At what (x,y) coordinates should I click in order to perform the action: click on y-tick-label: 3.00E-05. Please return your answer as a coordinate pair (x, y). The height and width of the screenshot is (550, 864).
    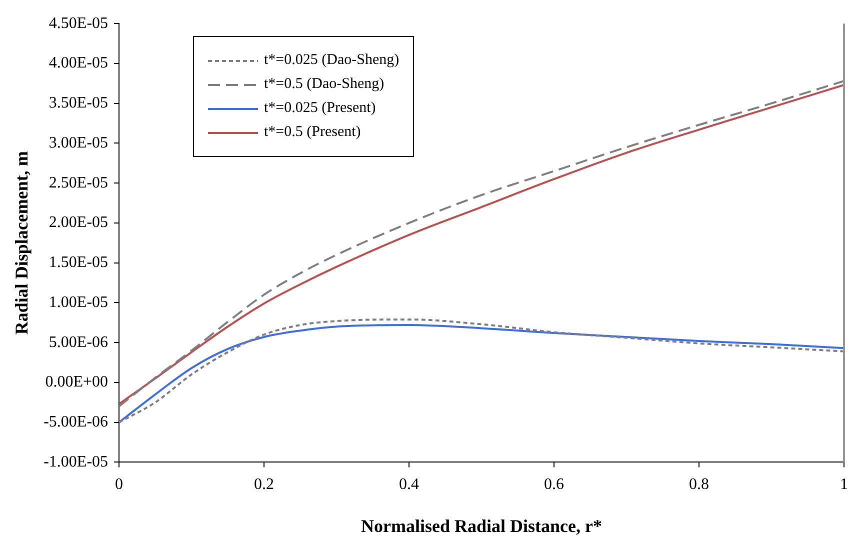
    Looking at the image, I should click on (78, 143).